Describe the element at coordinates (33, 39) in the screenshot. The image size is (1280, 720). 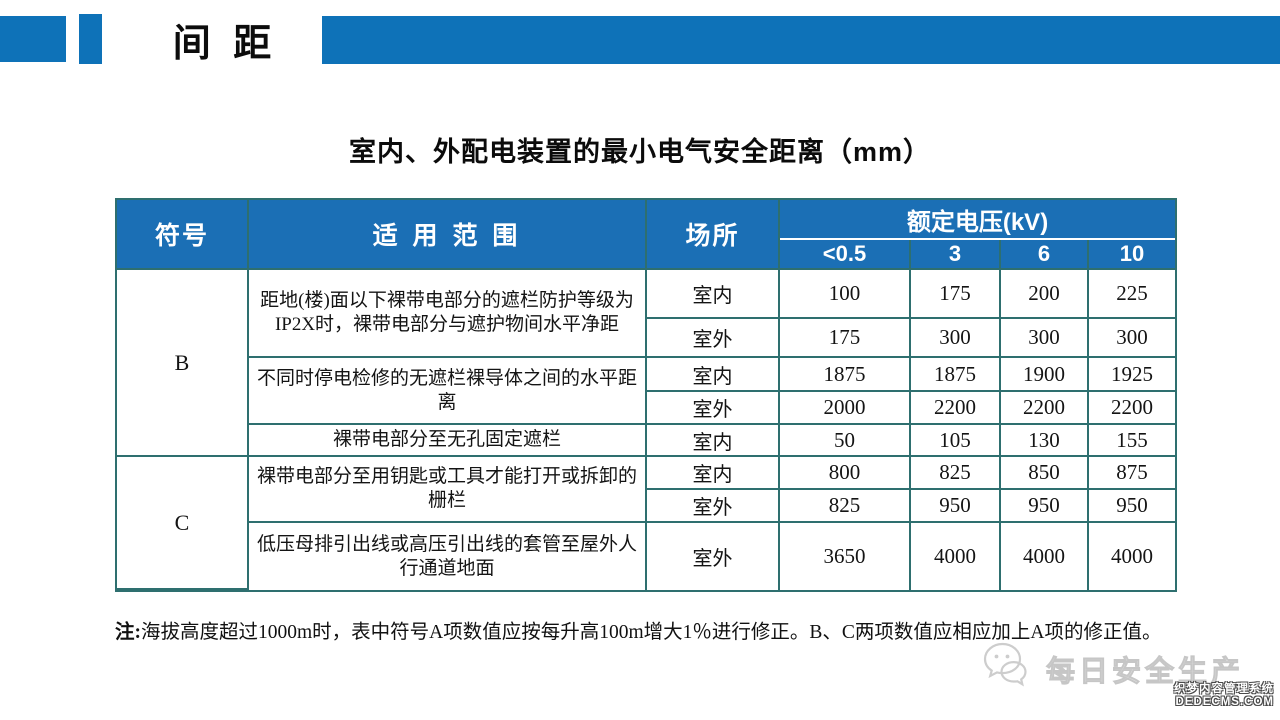
I see `accent-block-left` at that location.